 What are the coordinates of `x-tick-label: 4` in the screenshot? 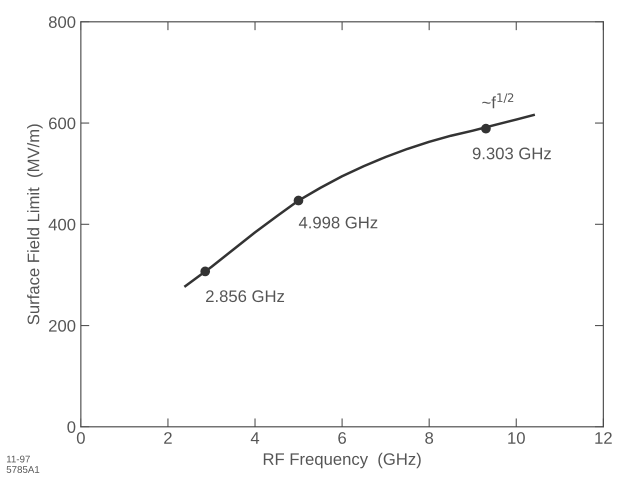 It's located at (255, 438).